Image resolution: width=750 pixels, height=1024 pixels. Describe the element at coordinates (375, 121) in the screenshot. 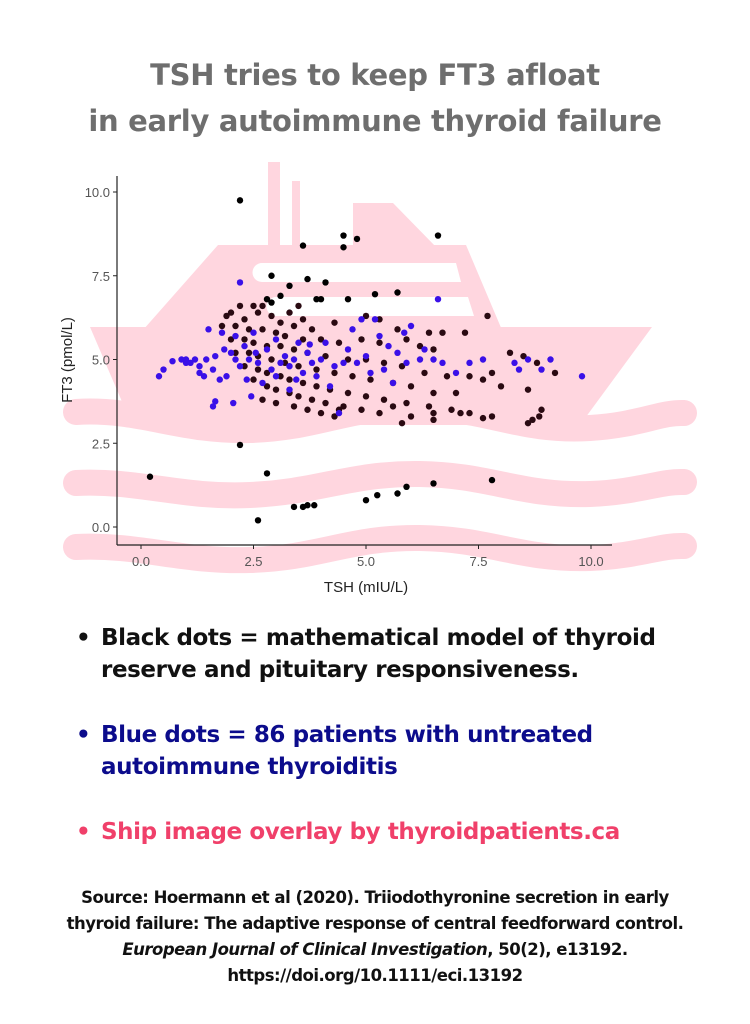

I see `chart-title-line2: in early autoimmune thyroid failure` at that location.